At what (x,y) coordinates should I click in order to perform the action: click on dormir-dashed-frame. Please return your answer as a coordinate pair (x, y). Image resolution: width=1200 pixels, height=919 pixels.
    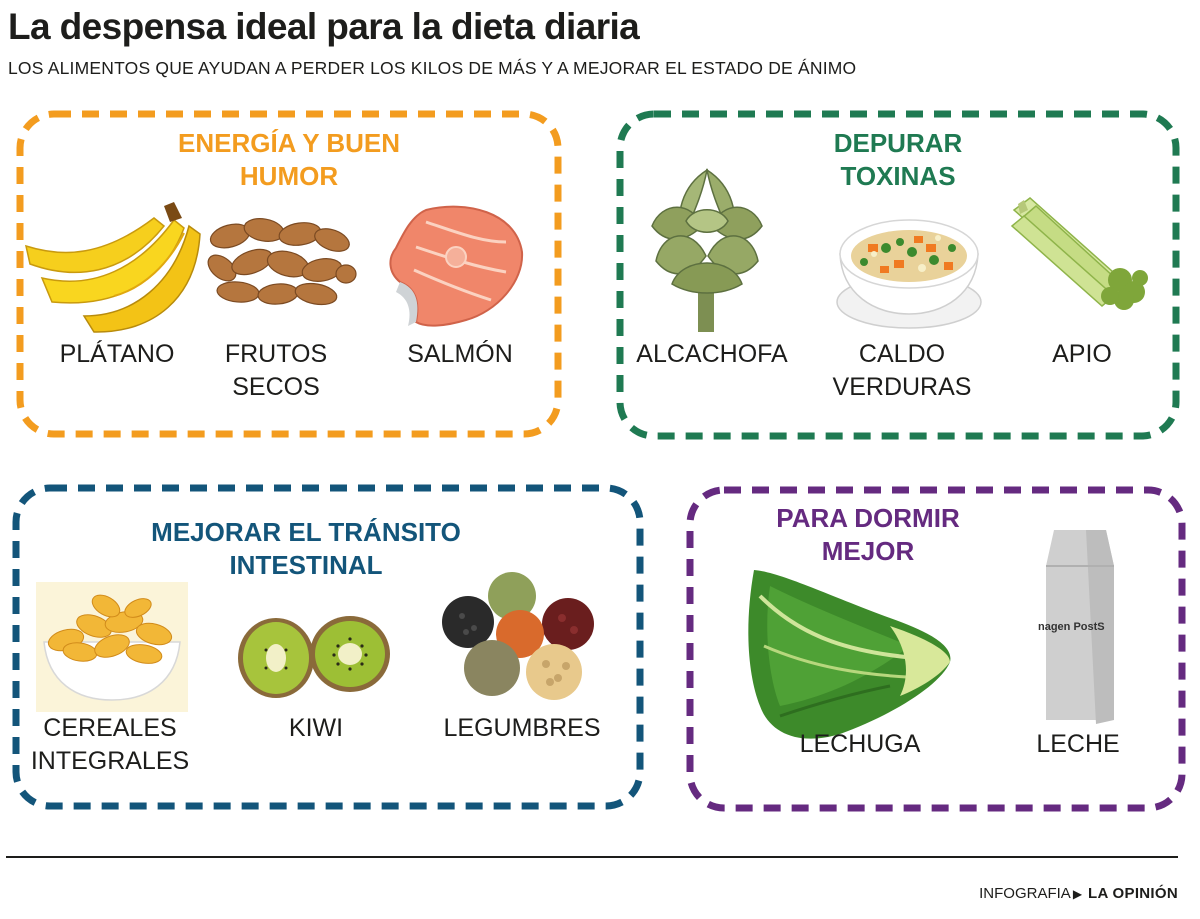
    Looking at the image, I should click on (936, 649).